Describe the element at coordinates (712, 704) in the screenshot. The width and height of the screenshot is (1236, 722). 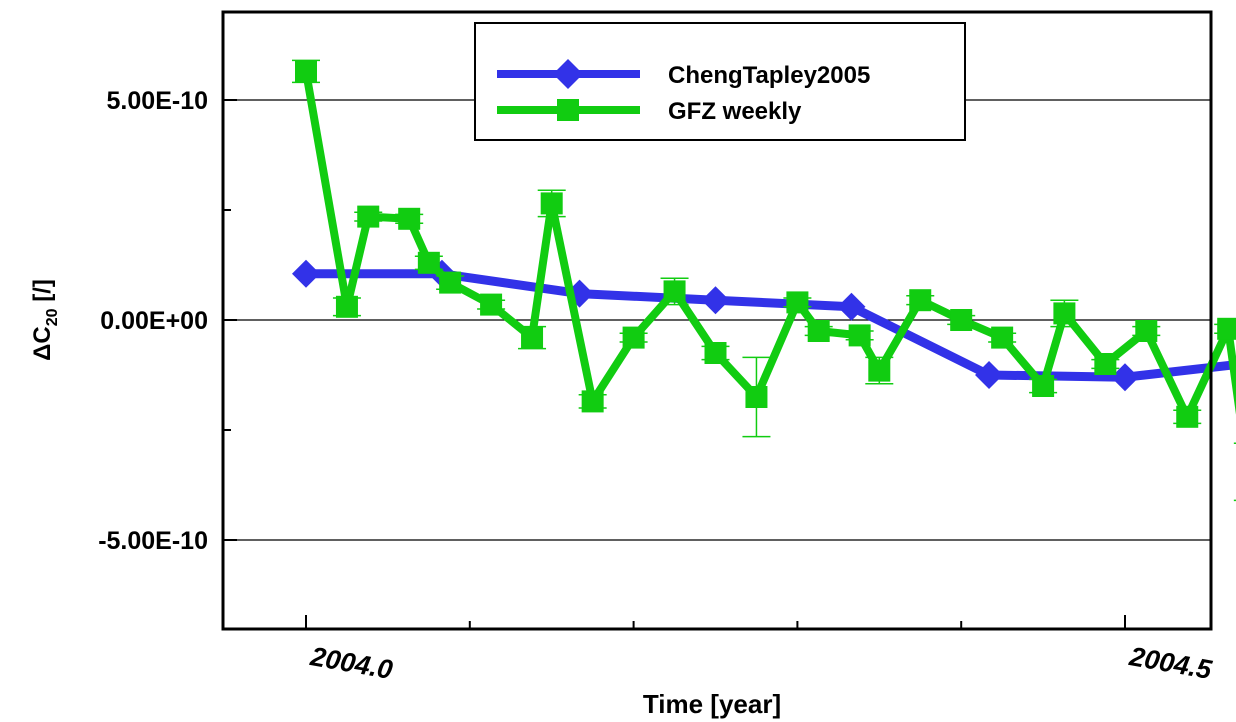
I see `x-axis-title: Time [year]` at that location.